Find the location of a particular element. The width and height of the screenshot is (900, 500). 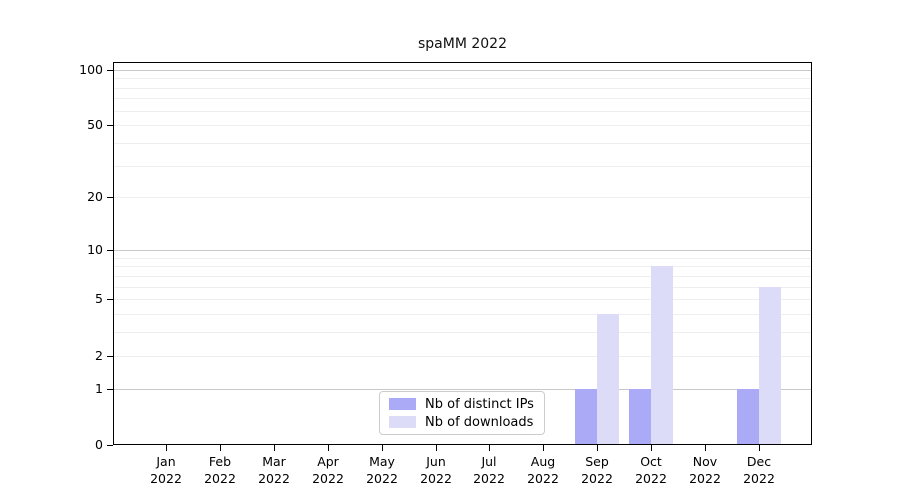

legend-swatch-distinct-ips is located at coordinates (402, 404).